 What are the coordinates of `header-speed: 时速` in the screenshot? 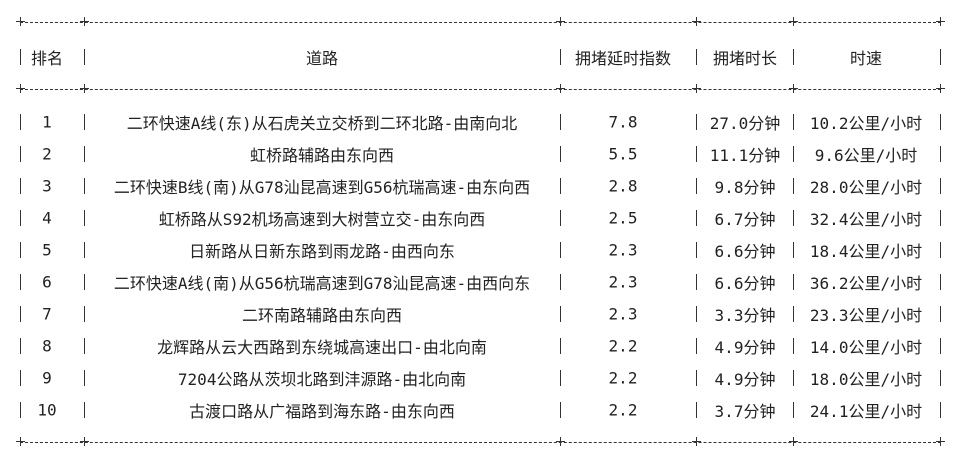 It's located at (866, 58).